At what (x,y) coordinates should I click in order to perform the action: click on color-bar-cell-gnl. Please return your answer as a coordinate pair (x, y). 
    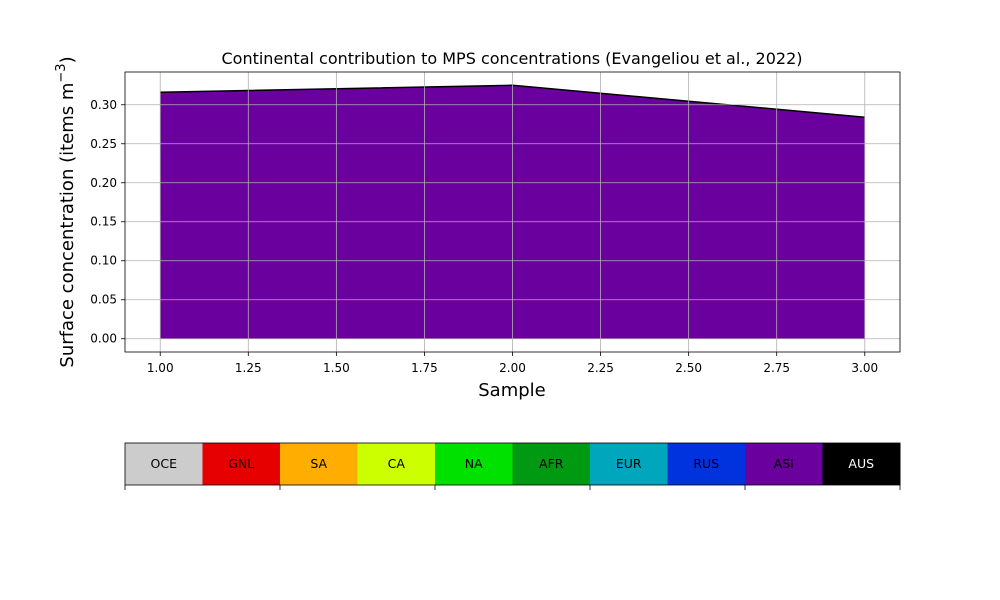
    Looking at the image, I should click on (241, 464).